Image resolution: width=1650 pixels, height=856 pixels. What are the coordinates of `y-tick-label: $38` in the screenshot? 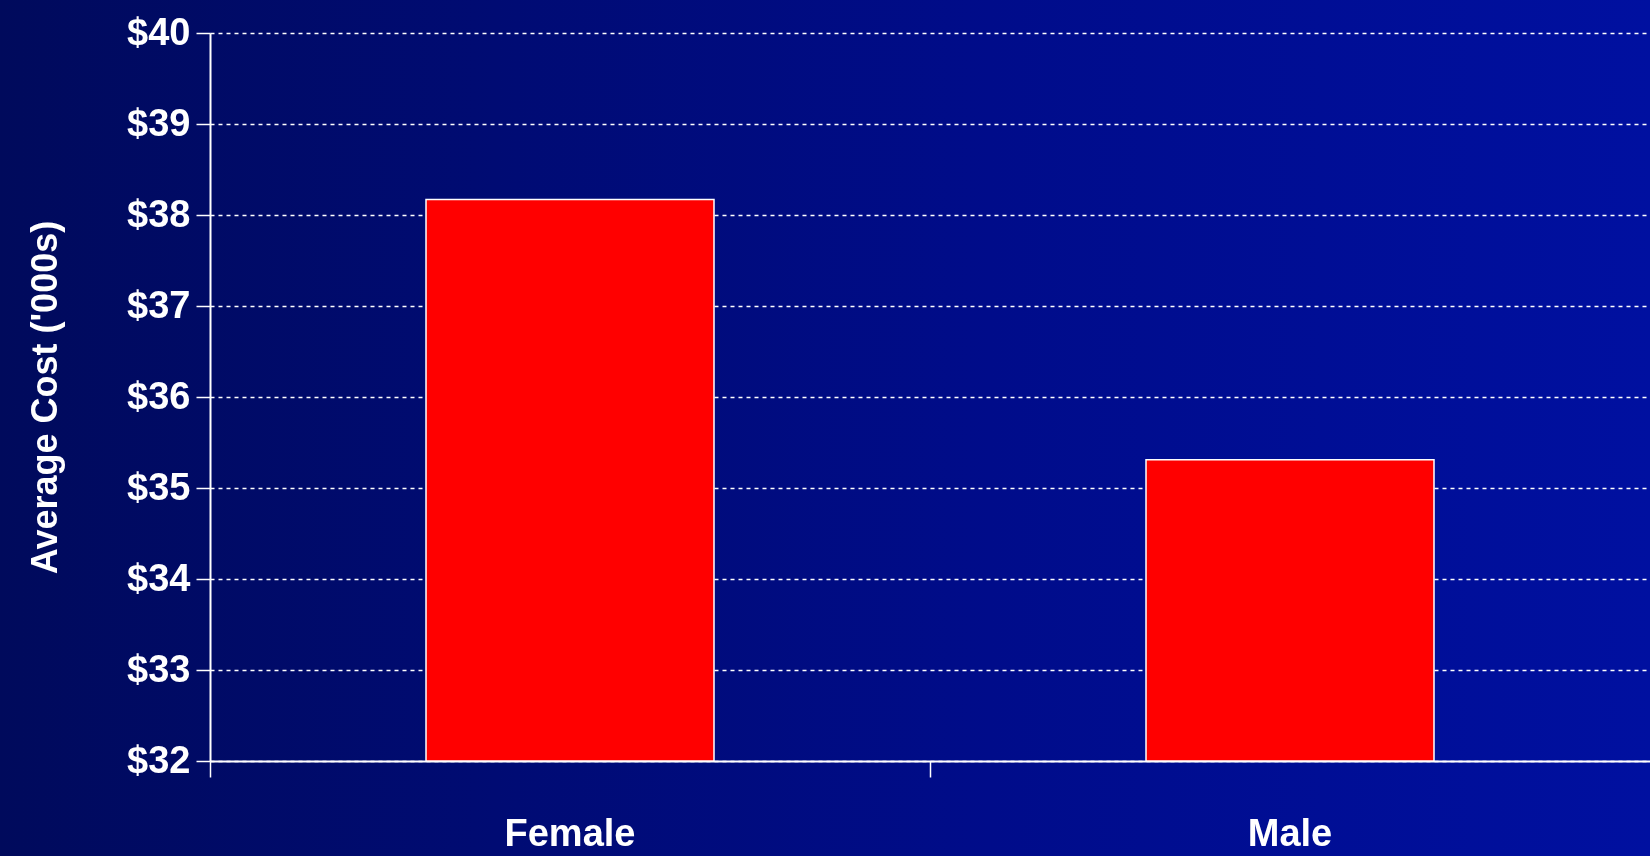 It's located at (159, 213).